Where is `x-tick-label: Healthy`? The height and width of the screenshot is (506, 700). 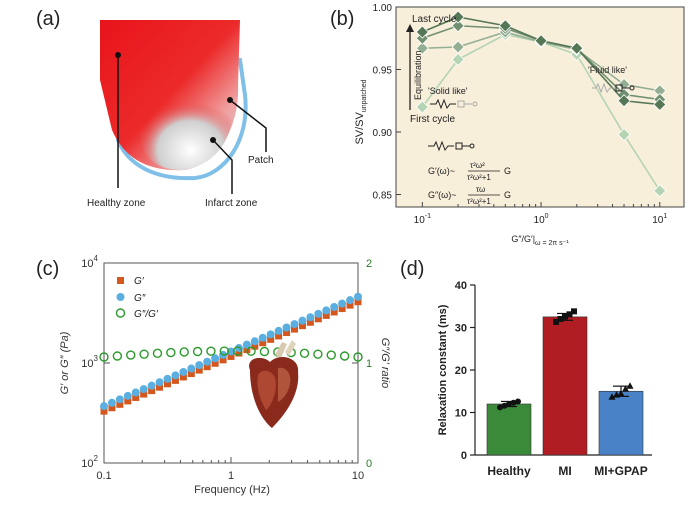
x-tick-label: Healthy is located at coordinates (509, 471).